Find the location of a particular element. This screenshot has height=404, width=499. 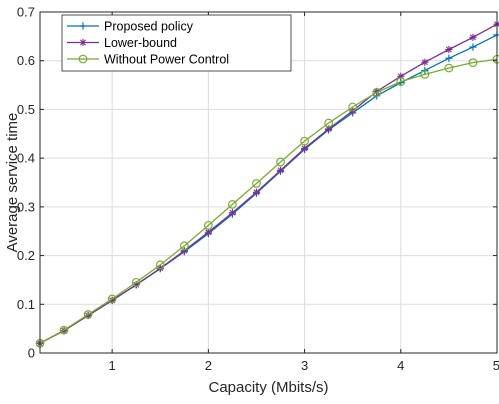

x-tick-label: 1 is located at coordinates (112, 365).